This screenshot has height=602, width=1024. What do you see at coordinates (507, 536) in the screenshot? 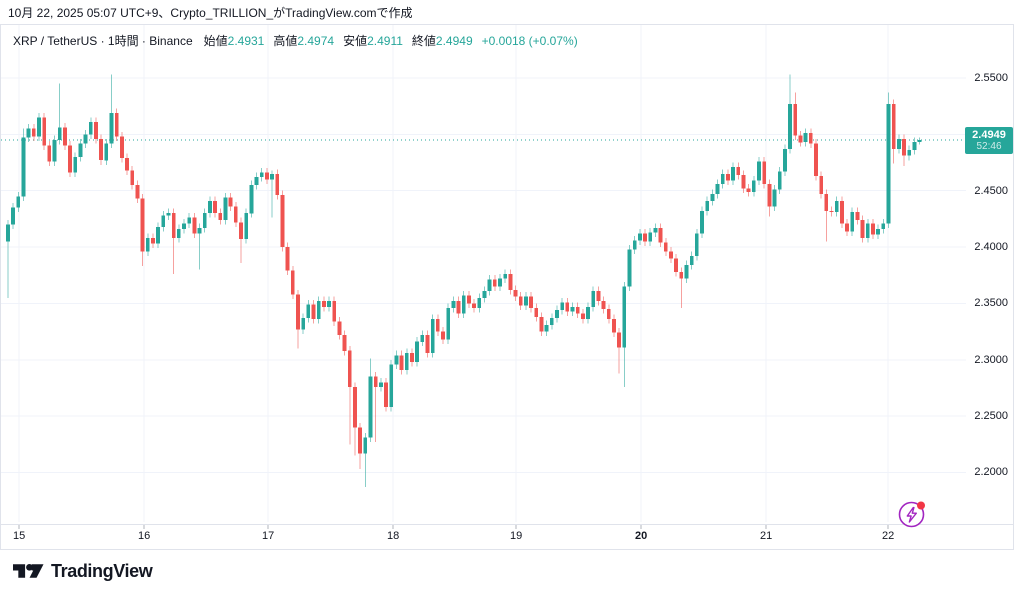
I see `time-axis: 15 16 17 18 19 20 21 22` at bounding box center [507, 536].